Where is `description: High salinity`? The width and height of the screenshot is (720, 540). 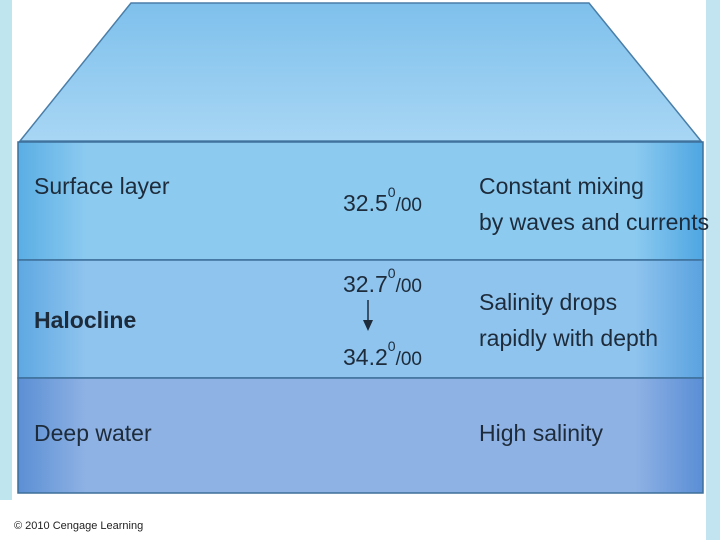
description: High salinity is located at coordinates (541, 433).